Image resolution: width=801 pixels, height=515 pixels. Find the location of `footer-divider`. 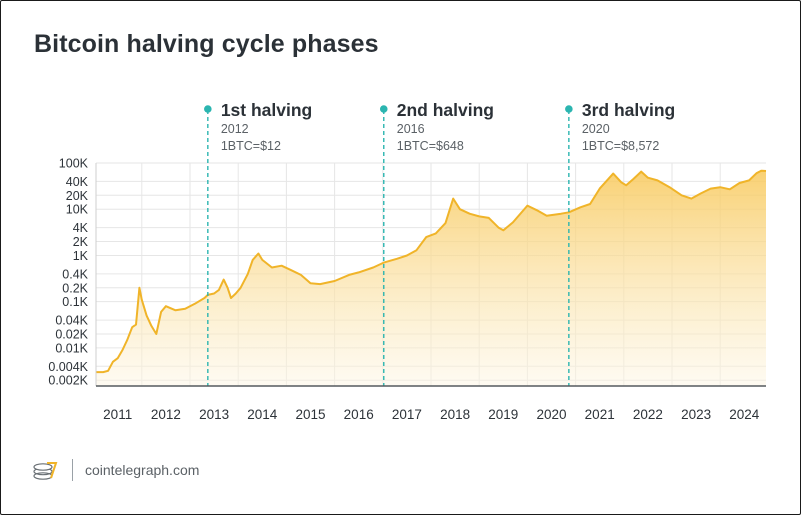

footer-divider is located at coordinates (72, 470).